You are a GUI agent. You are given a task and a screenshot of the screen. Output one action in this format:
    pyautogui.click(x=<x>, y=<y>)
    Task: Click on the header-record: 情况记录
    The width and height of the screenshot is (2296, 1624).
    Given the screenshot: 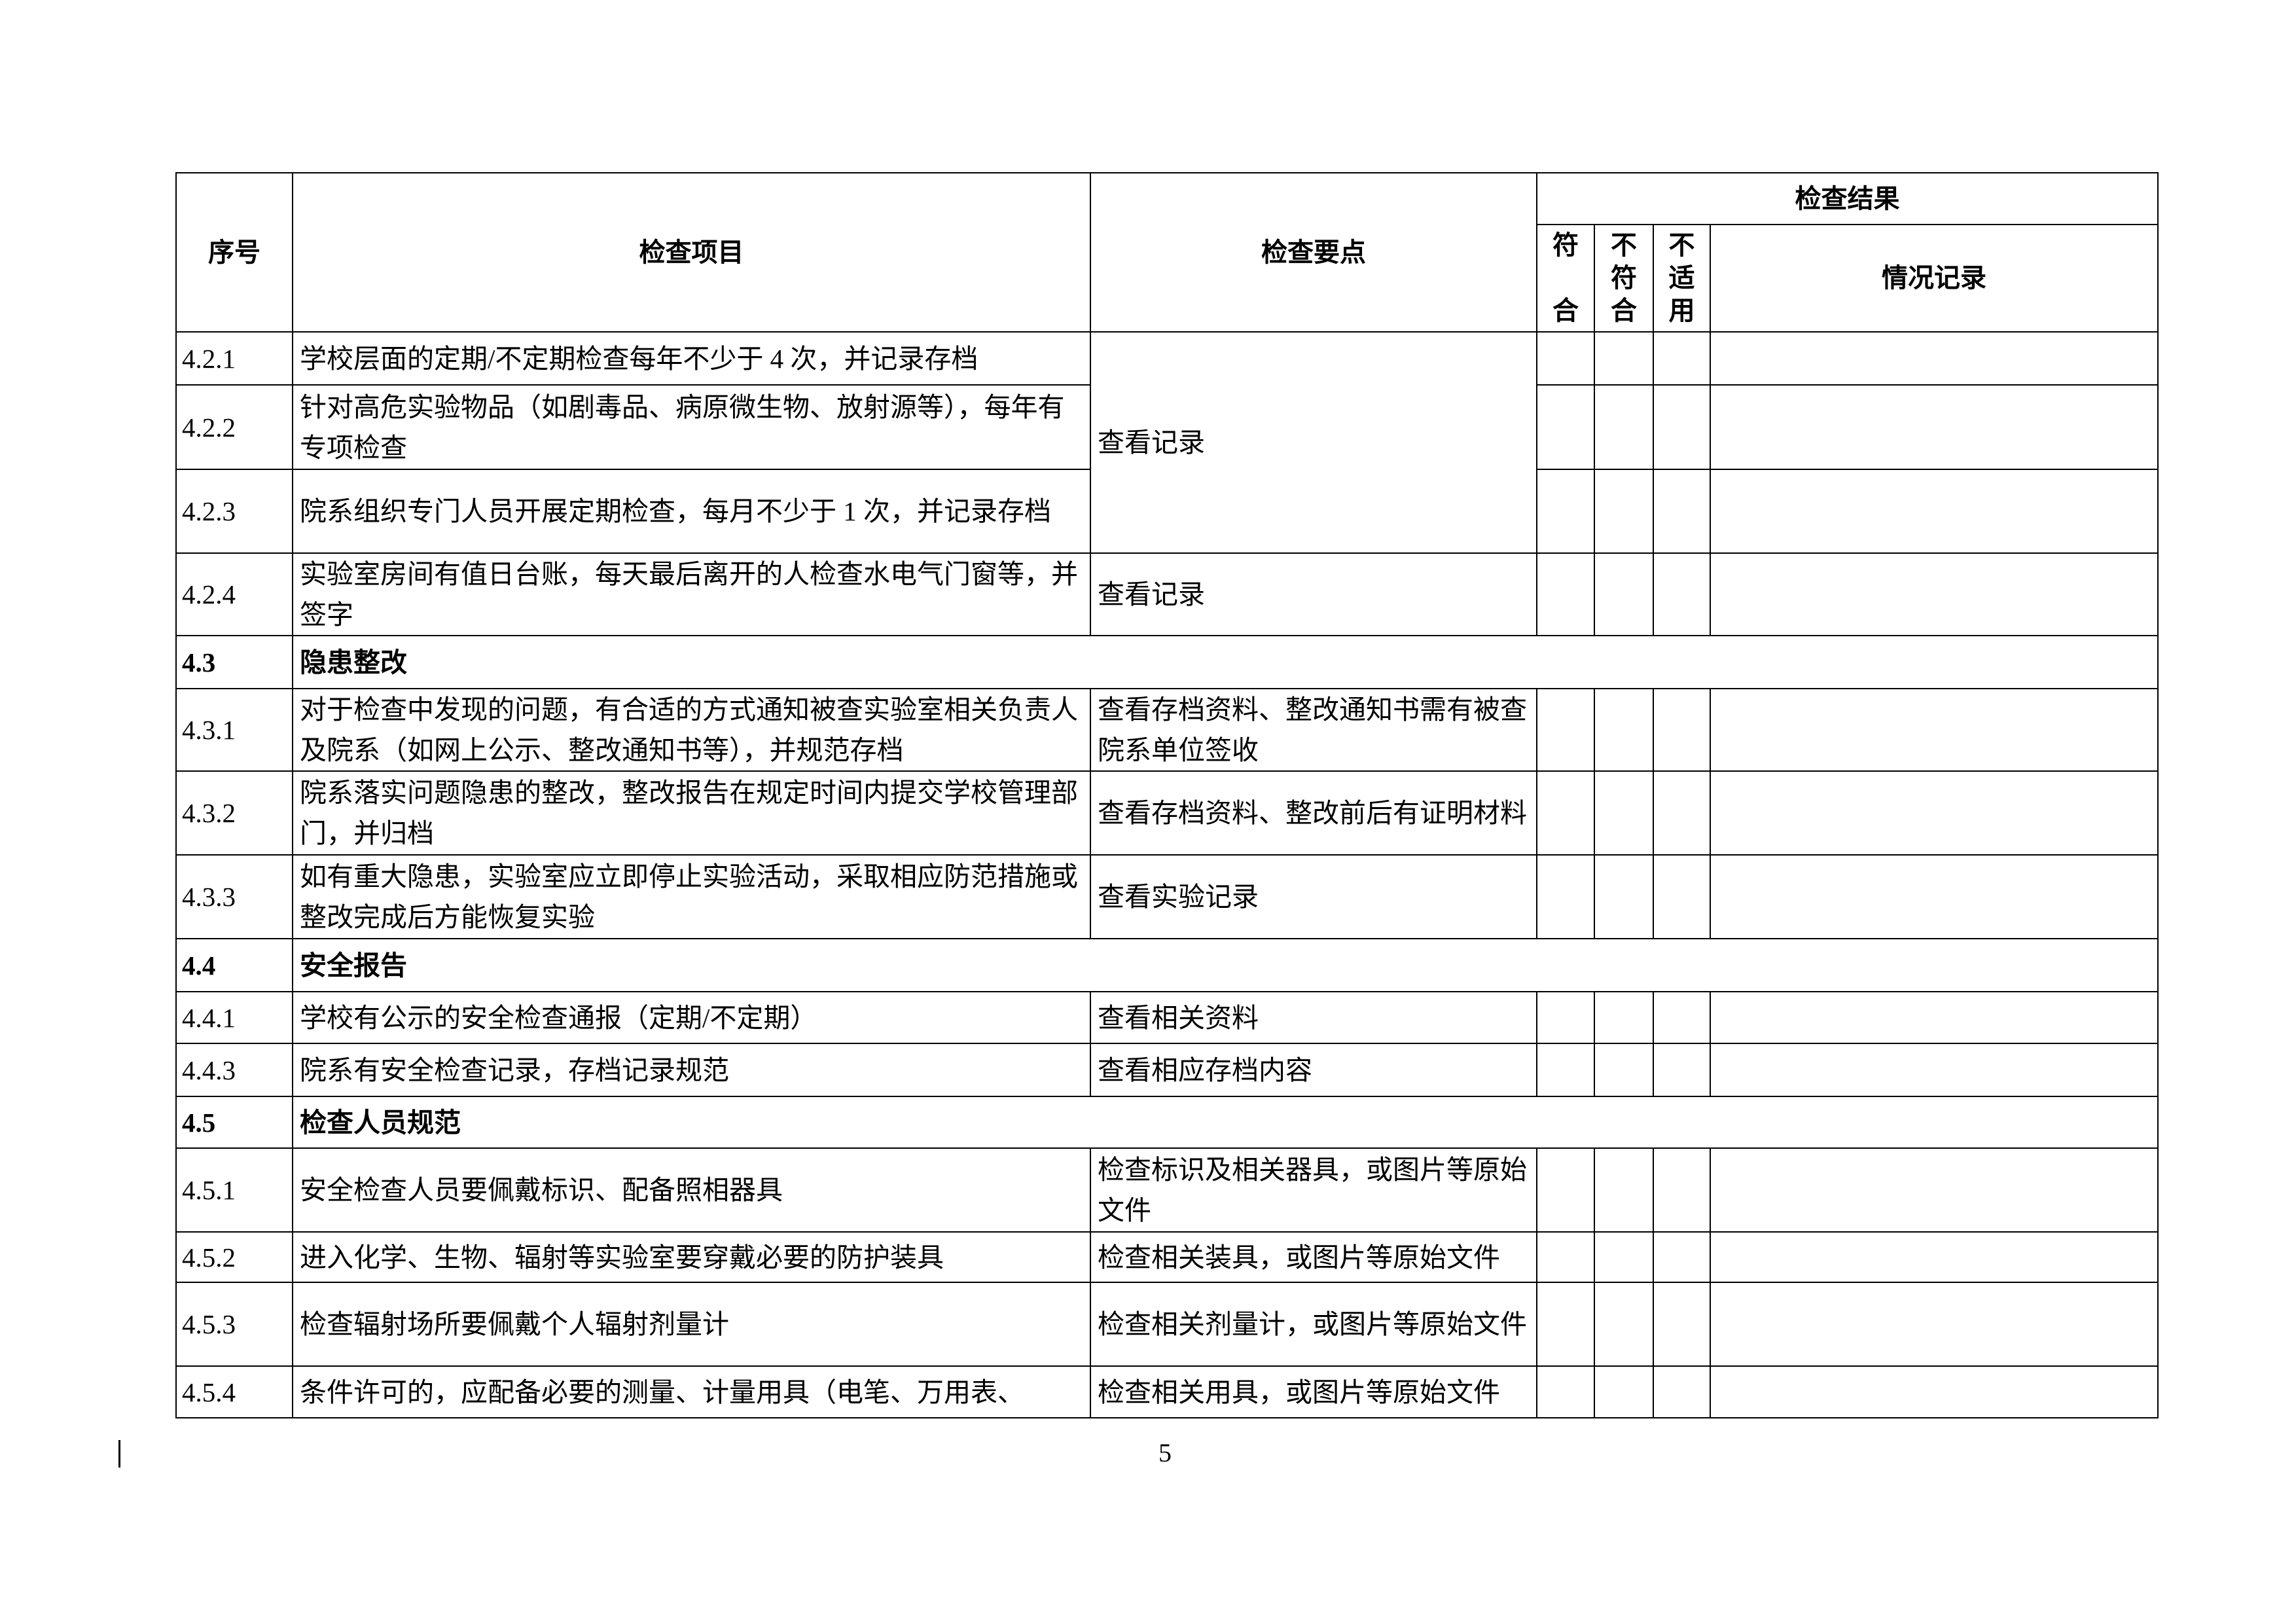 What is the action you would take?
    pyautogui.click(x=1934, y=278)
    